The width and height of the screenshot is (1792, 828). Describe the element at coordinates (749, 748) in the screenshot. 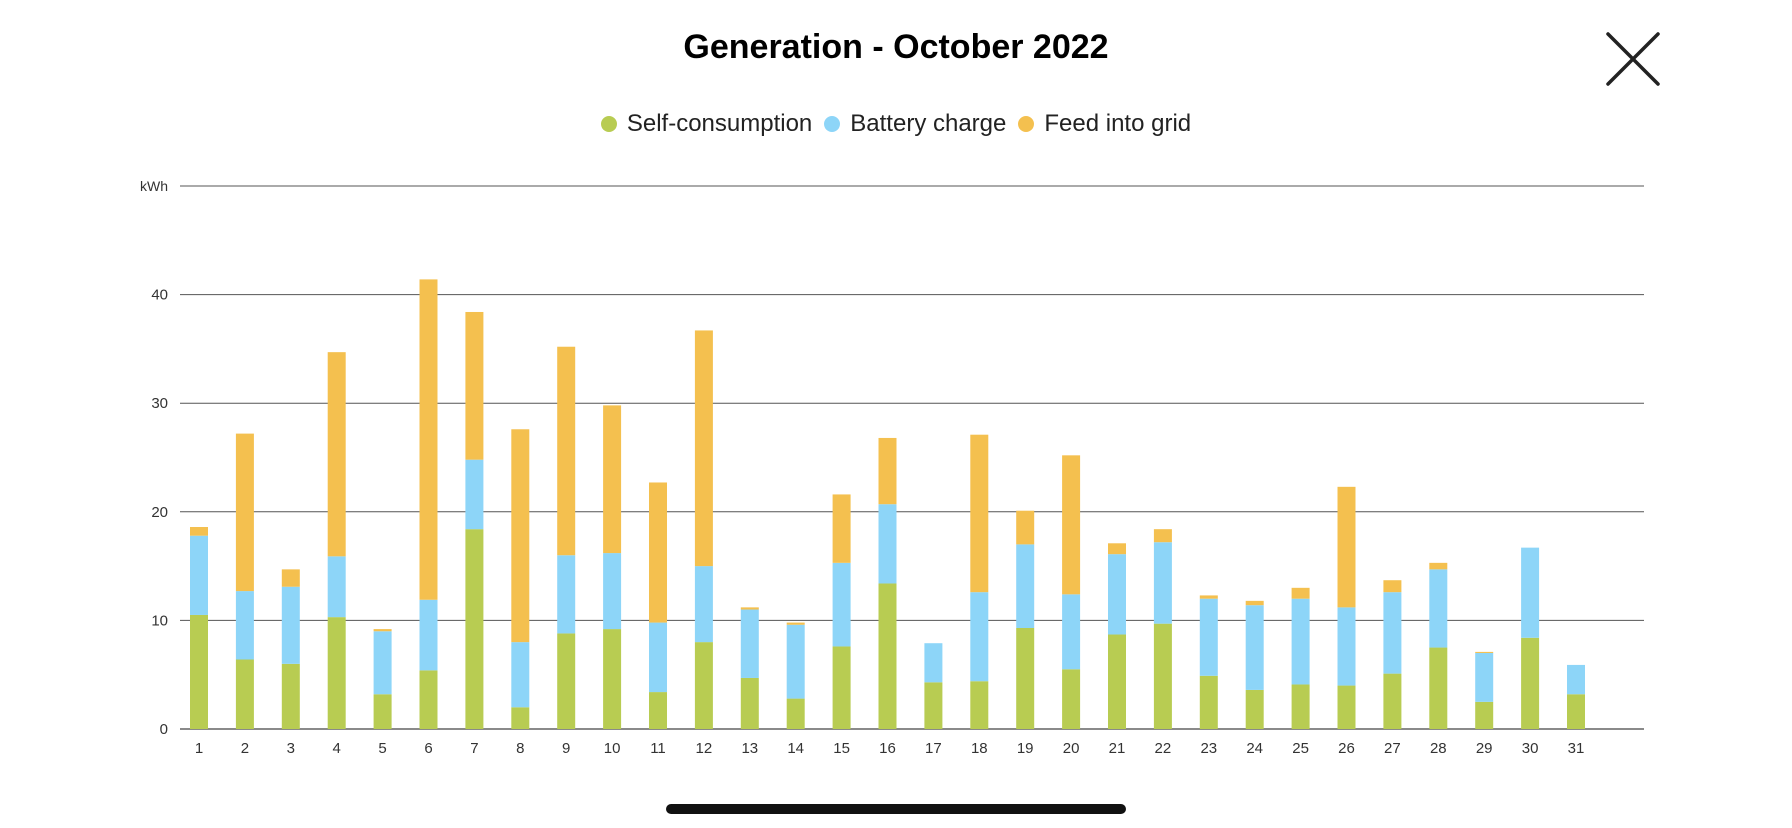

I see `x-tick-label-13: 13` at that location.